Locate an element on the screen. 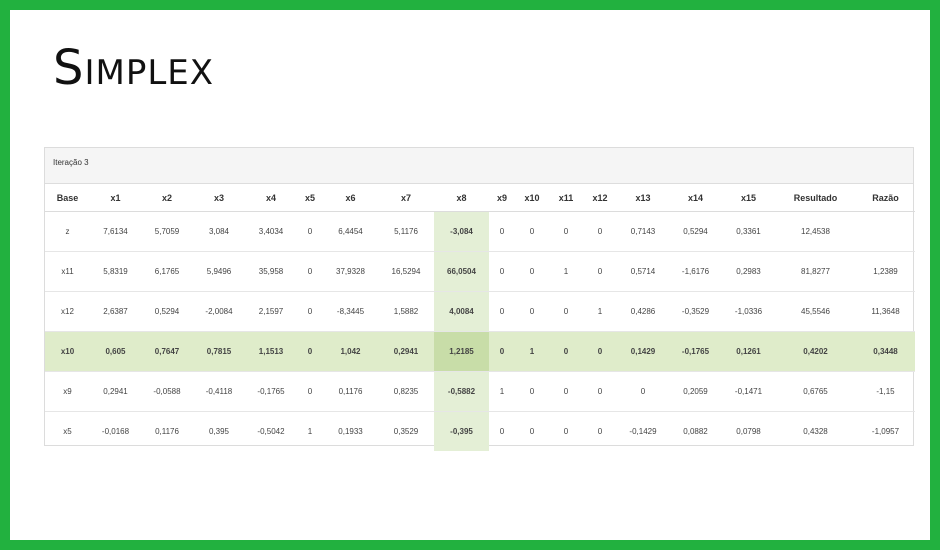 The image size is (940, 550). column-header: x1 is located at coordinates (115, 198).